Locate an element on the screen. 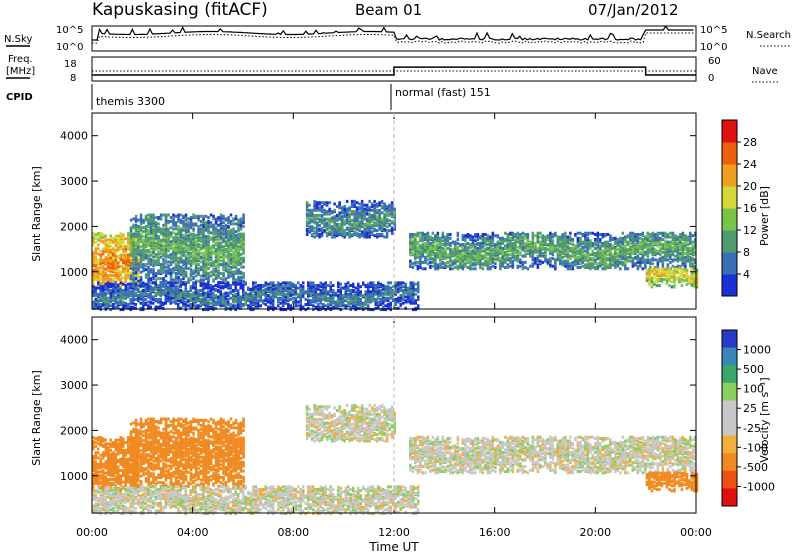  nsky-trace is located at coordinates (393, 32).